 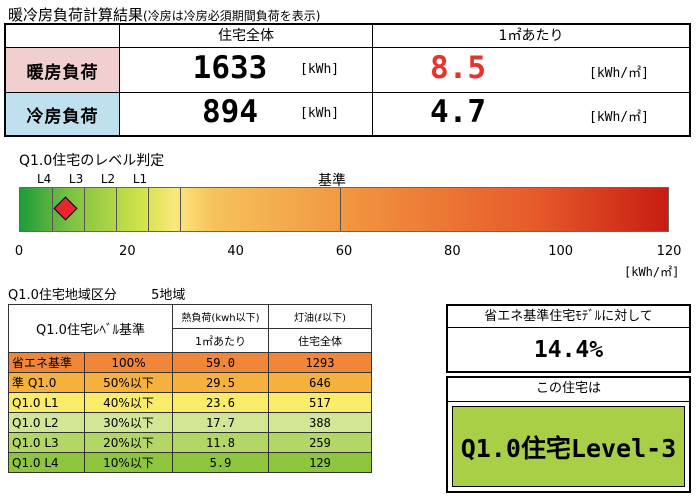 I want to click on cooling-total-value: 894, so click(x=230, y=112).